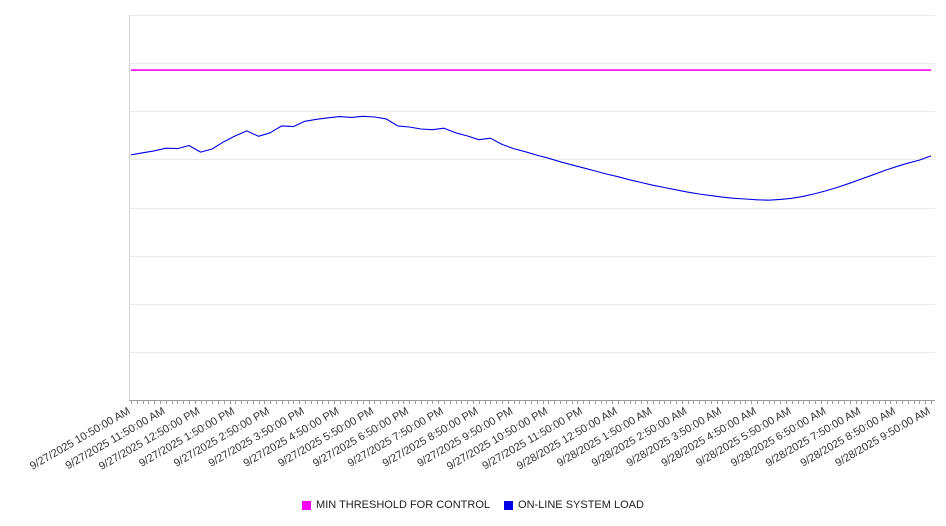  What do you see at coordinates (509, 505) in the screenshot?
I see `online-system-load-swatch` at bounding box center [509, 505].